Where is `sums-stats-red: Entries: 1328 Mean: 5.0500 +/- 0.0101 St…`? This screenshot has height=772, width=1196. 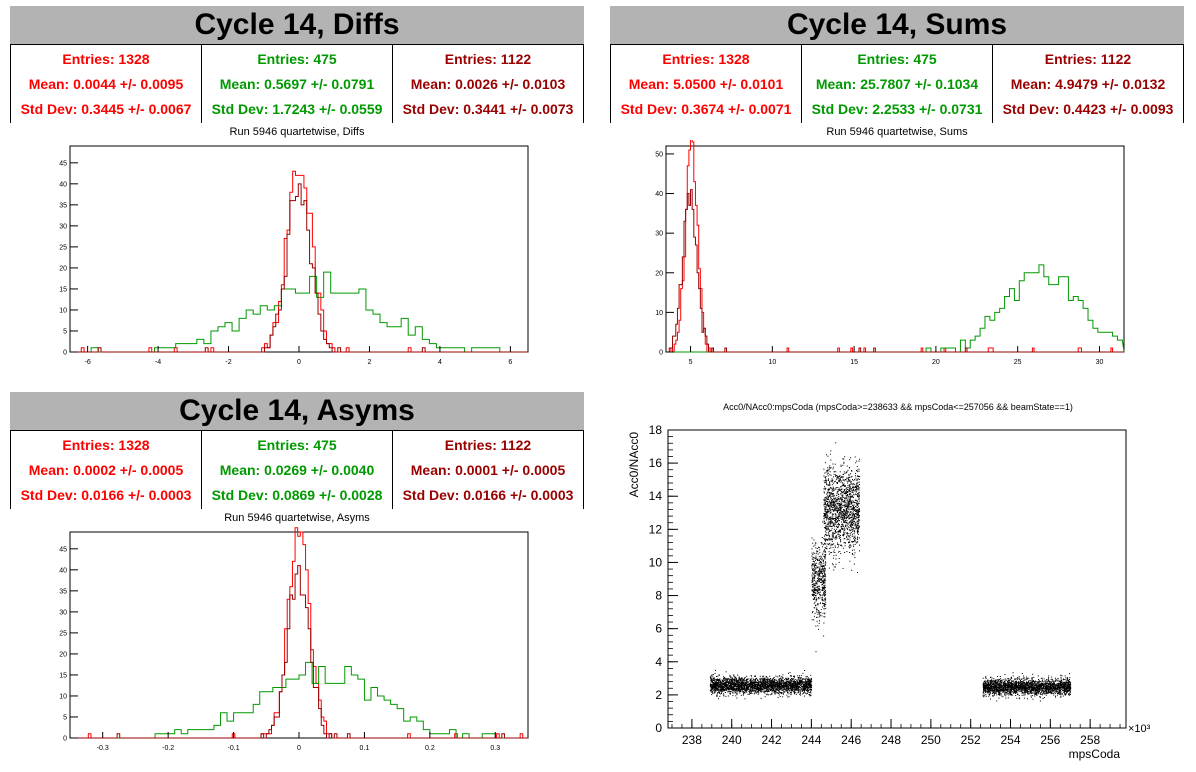 sums-stats-red: Entries: 1328 Mean: 5.0500 +/- 0.0101 St… is located at coordinates (705, 84).